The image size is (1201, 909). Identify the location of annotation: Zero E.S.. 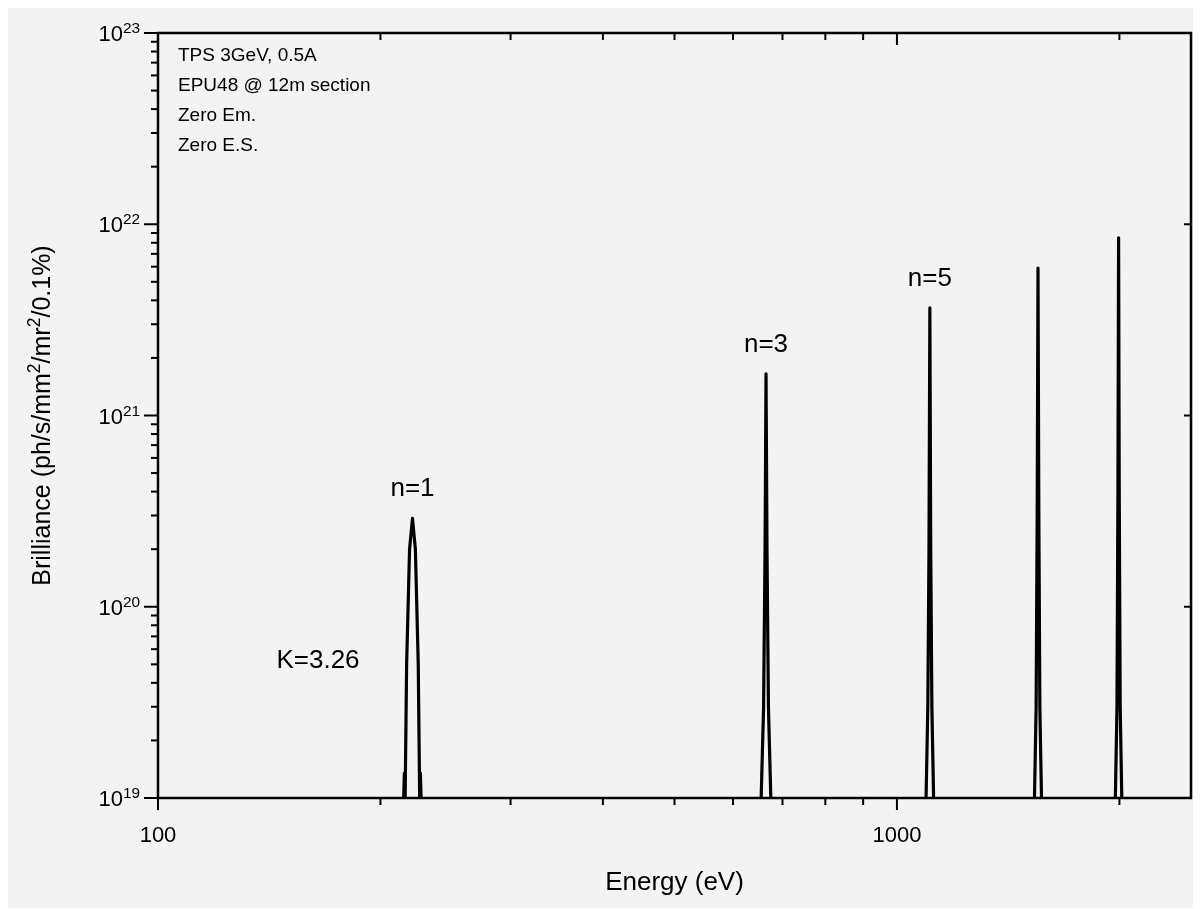
(218, 144).